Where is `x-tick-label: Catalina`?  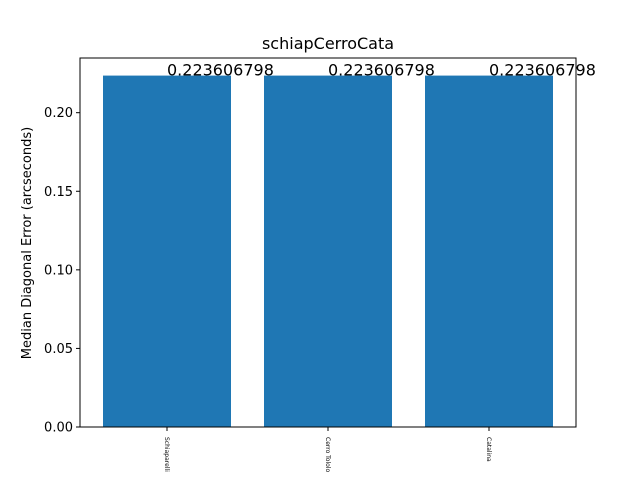
x-tick-label: Catalina is located at coordinates (488, 449).